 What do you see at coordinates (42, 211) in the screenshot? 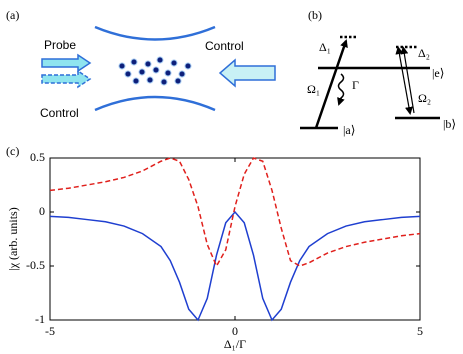
I see `y-tick-label: 0` at bounding box center [42, 211].